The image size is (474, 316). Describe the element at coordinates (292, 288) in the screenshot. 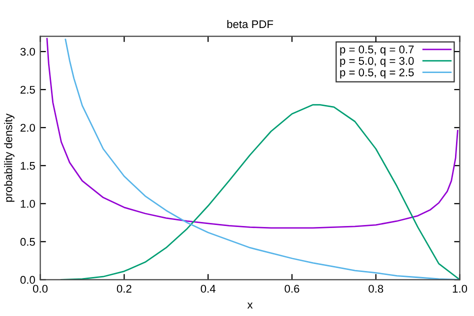

I see `x-tick-label: 0.6` at that location.